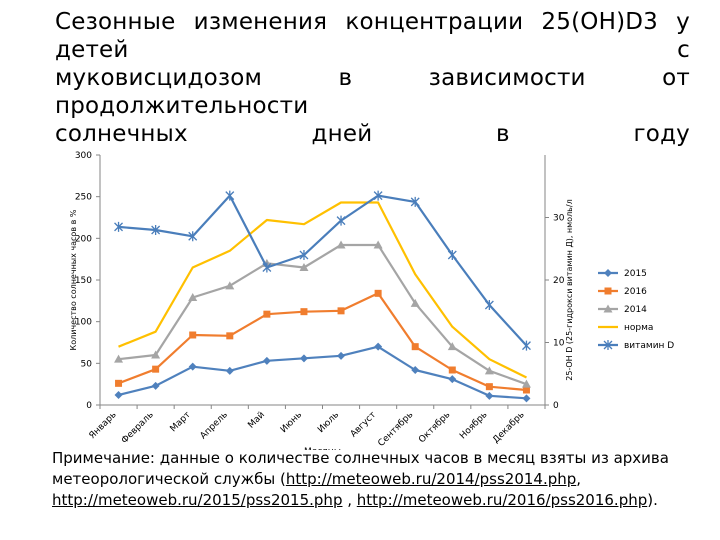 This screenshot has width=720, height=540. What do you see at coordinates (83, 323) in the screenshot?
I see `y-tick-label: 100` at bounding box center [83, 323].